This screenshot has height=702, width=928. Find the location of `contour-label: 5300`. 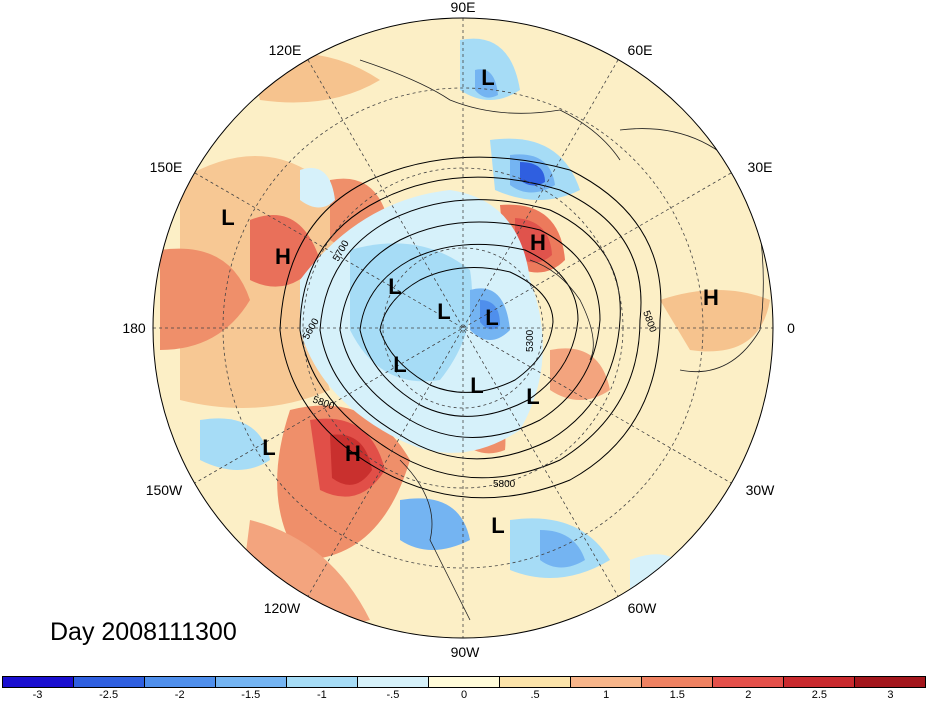

contour-label: 5300 is located at coordinates (530, 340).